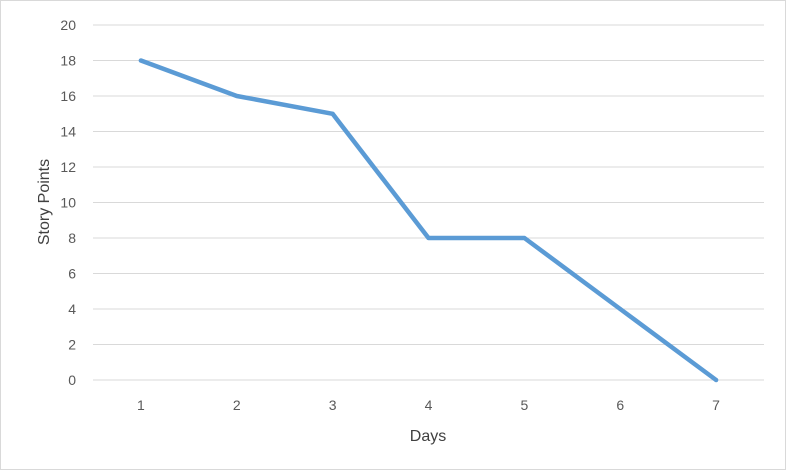 The height and width of the screenshot is (471, 786). What do you see at coordinates (72, 274) in the screenshot?
I see `y-tick-label: 6` at bounding box center [72, 274].